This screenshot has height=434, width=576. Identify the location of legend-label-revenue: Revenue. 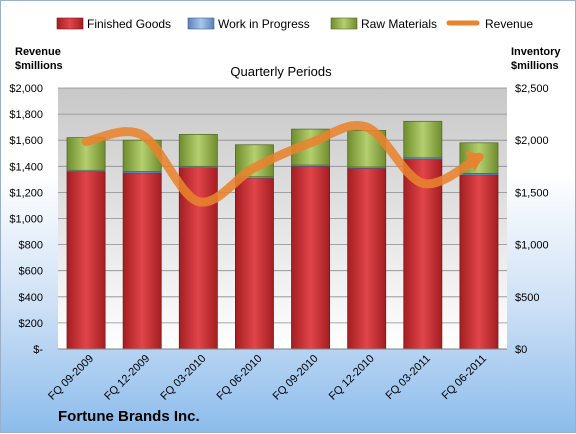
(509, 24).